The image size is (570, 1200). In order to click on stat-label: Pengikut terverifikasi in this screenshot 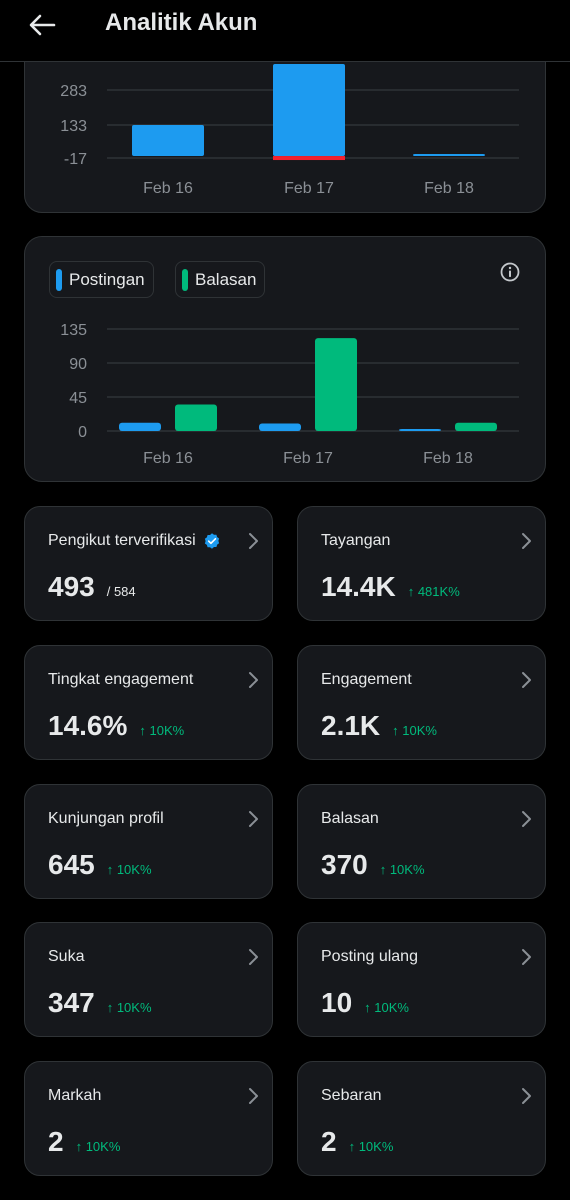, I will do `click(134, 541)`.